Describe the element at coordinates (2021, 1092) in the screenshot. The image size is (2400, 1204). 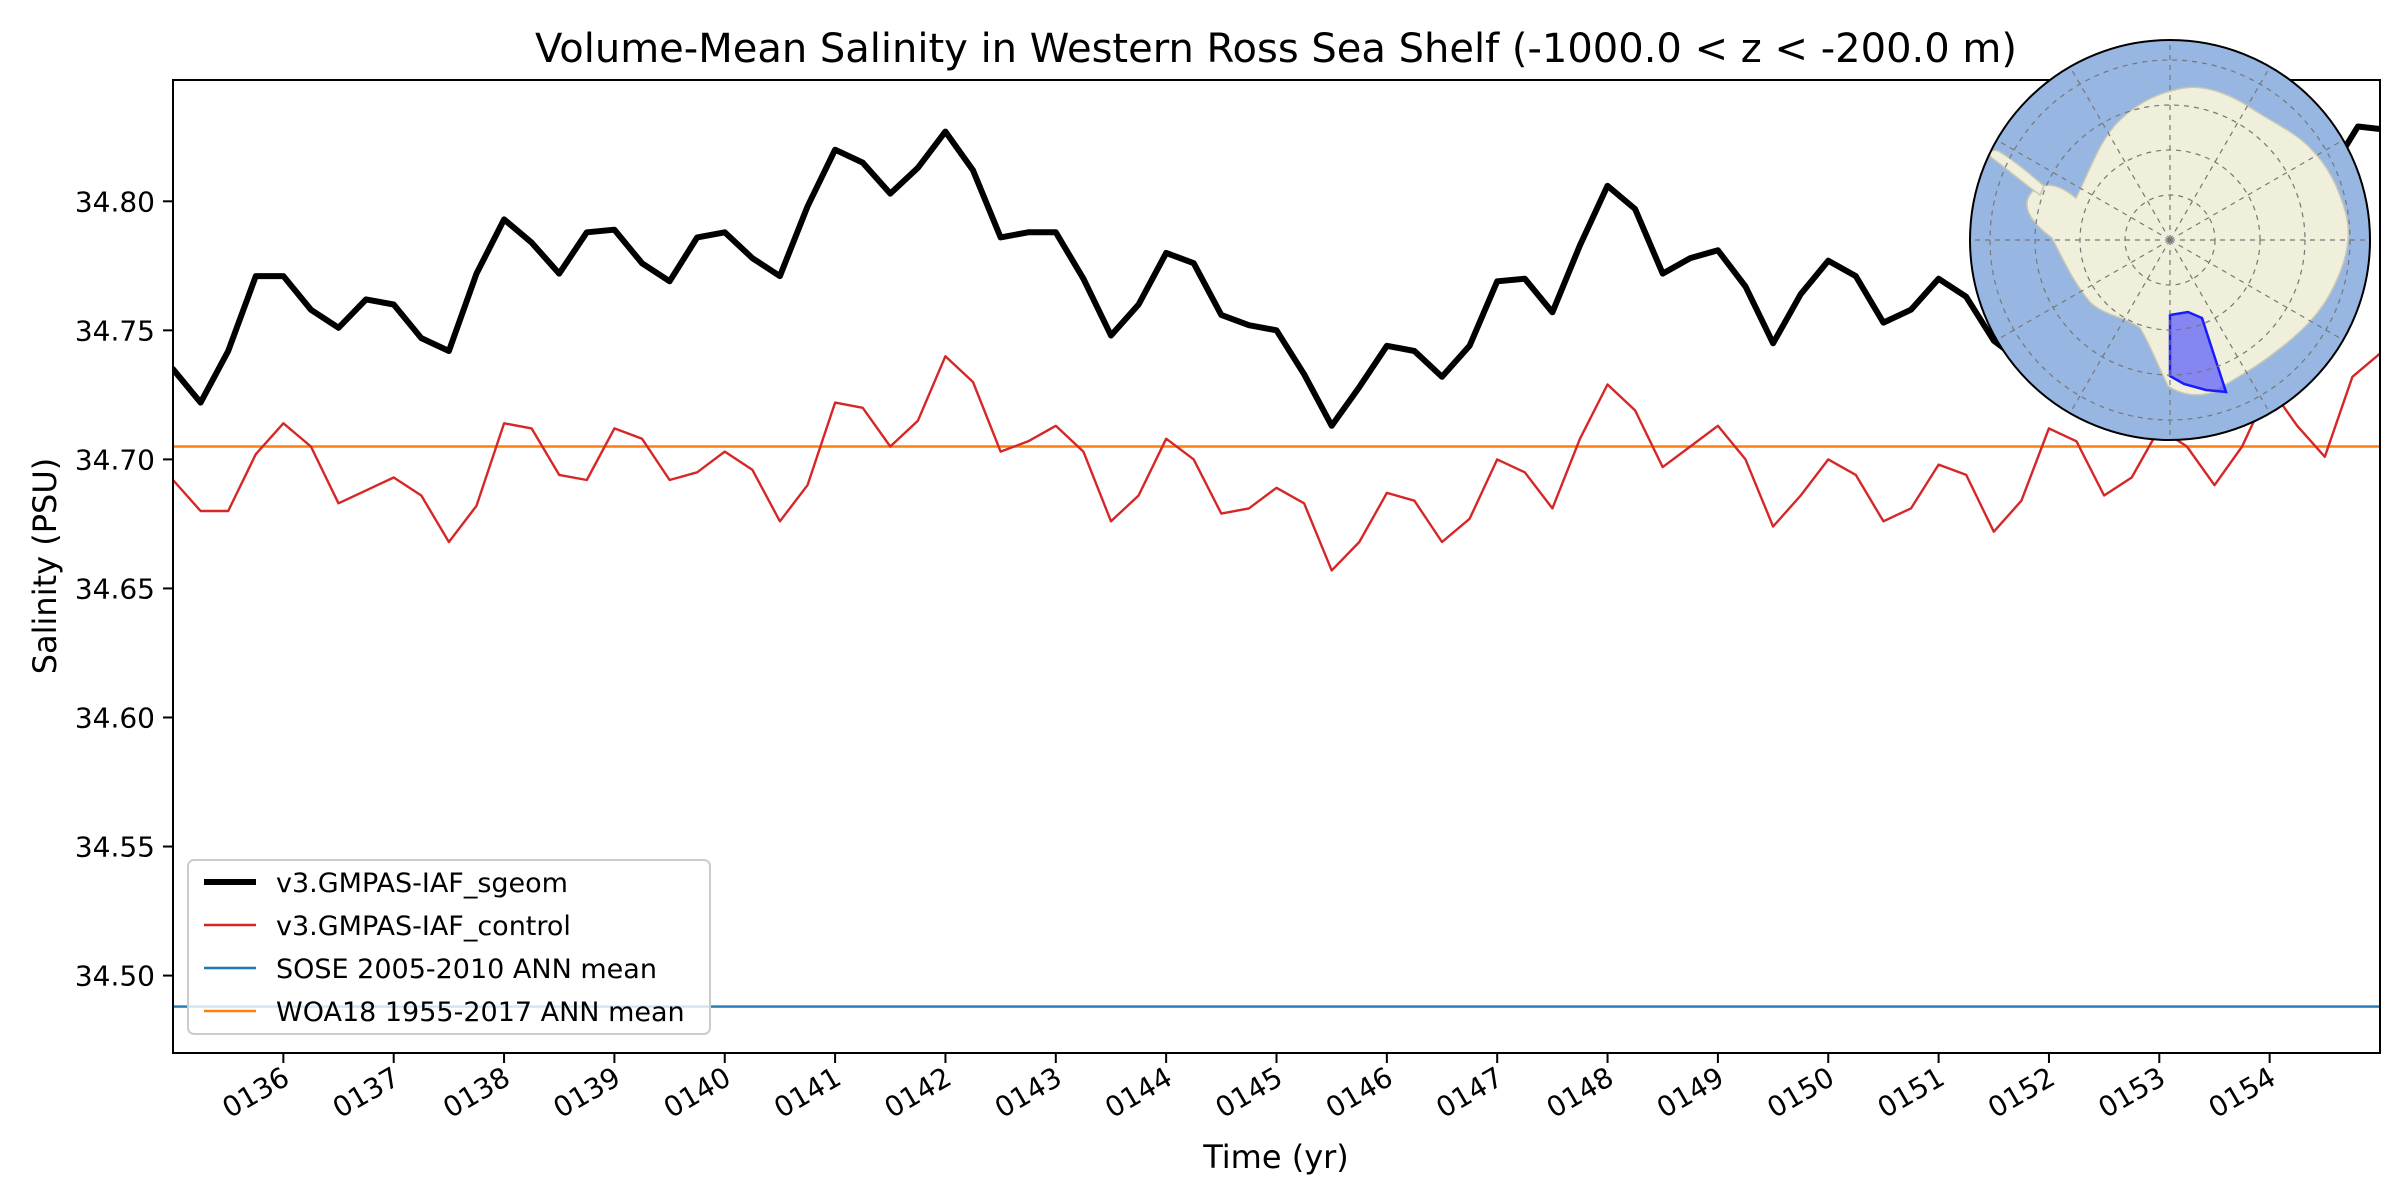
I see `x-tick-label: 0152` at that location.